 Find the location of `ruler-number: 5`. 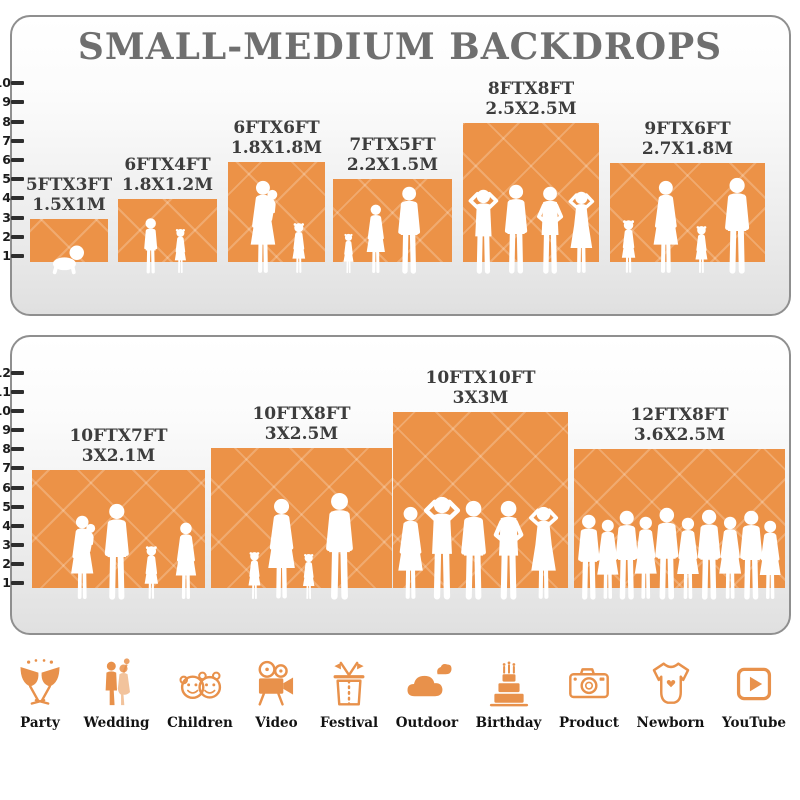

ruler-number: 5 is located at coordinates (6, 179).